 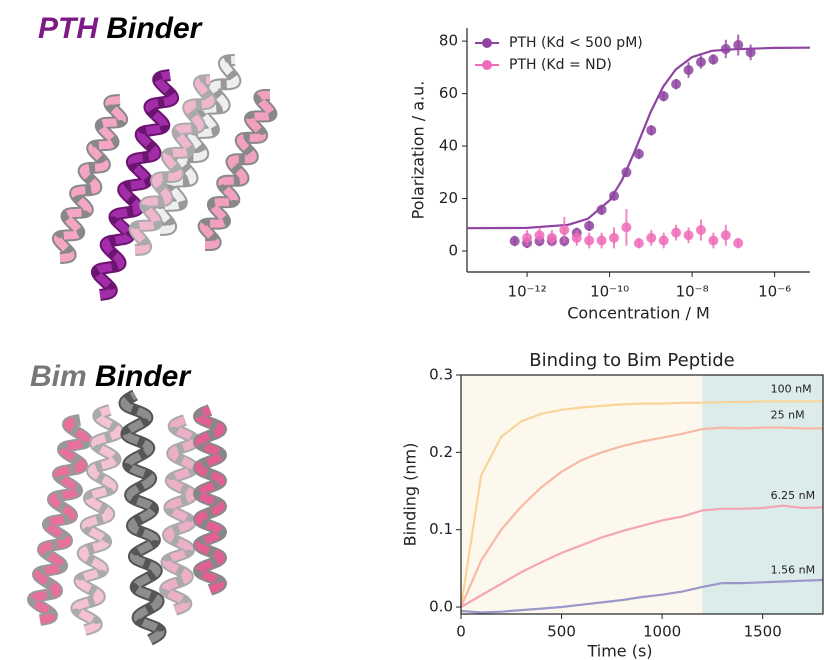 What do you see at coordinates (638, 138) in the screenshot?
I see `fit-line` at bounding box center [638, 138].